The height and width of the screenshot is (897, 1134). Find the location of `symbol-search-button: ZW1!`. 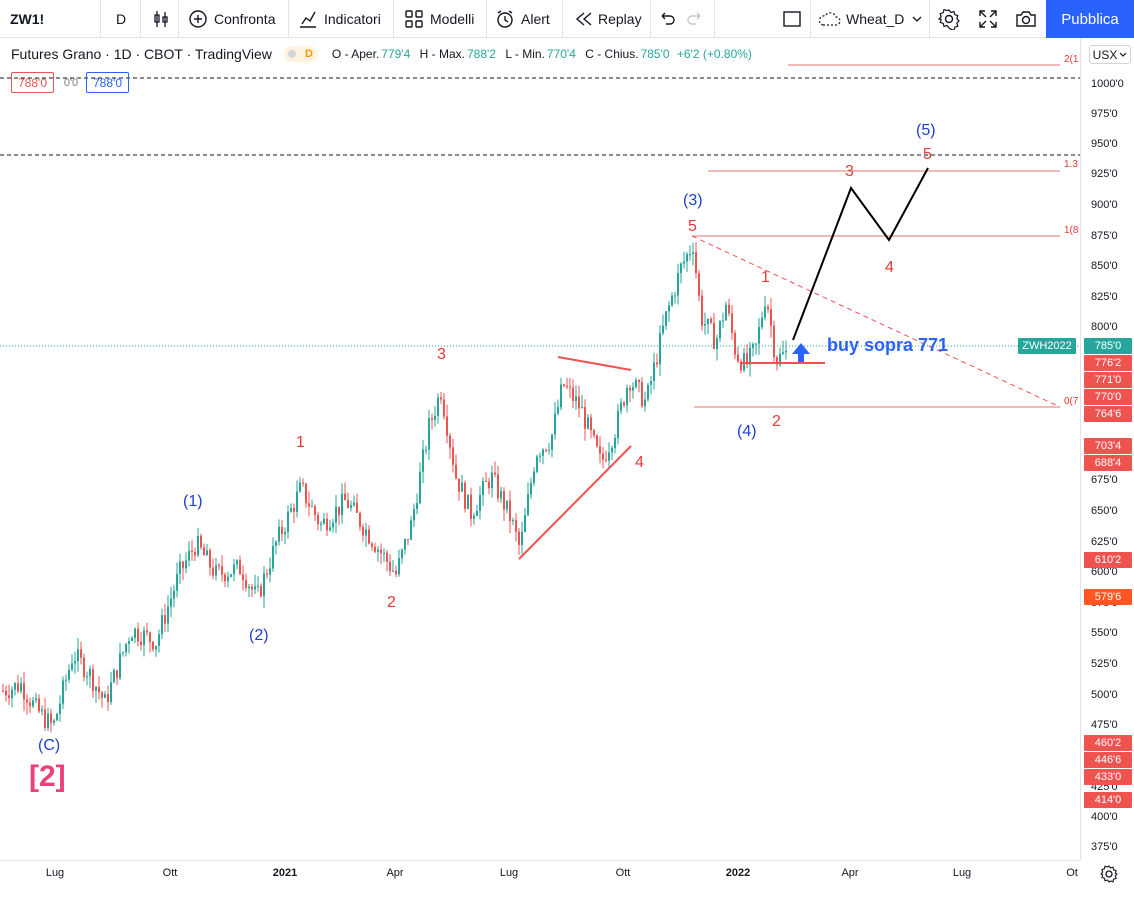

symbol-search-button: ZW1! is located at coordinates (27, 19).